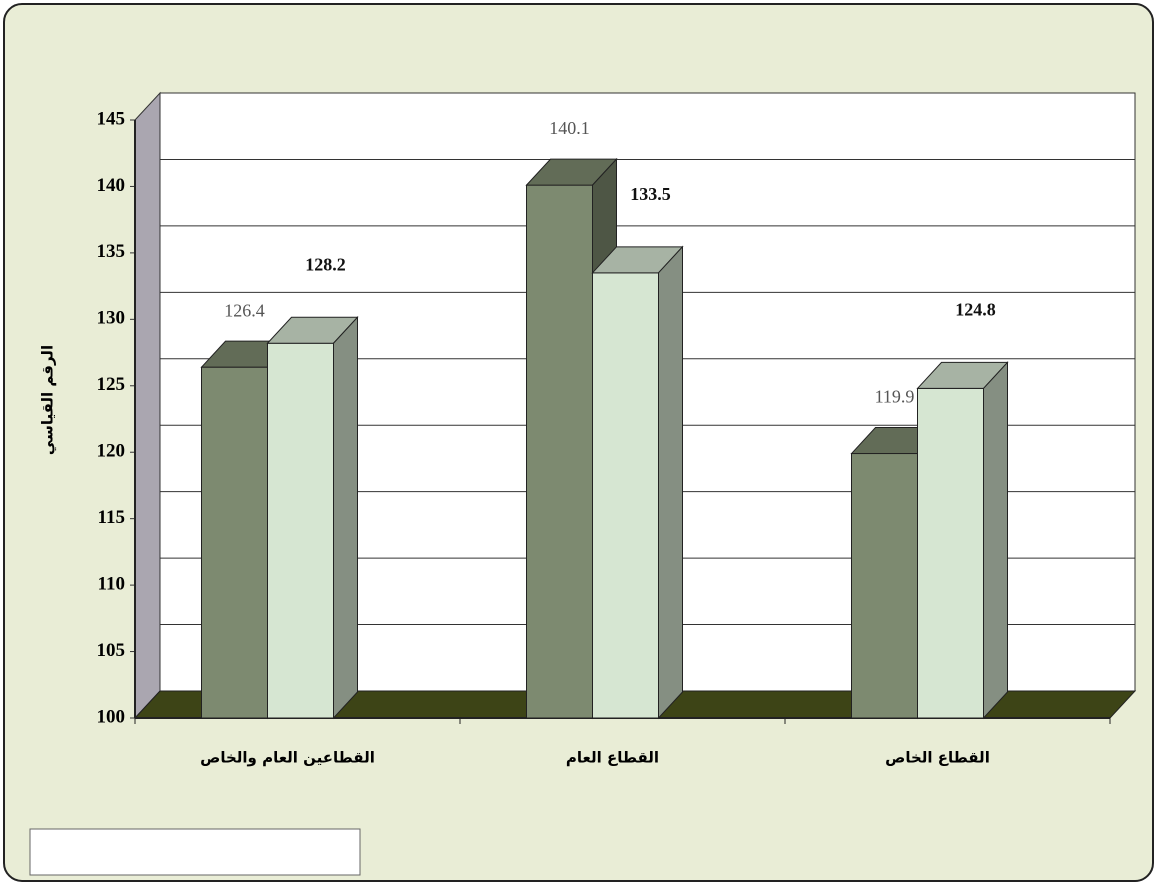  Describe the element at coordinates (111, 118) in the screenshot. I see `y-tick-label: 145` at that location.